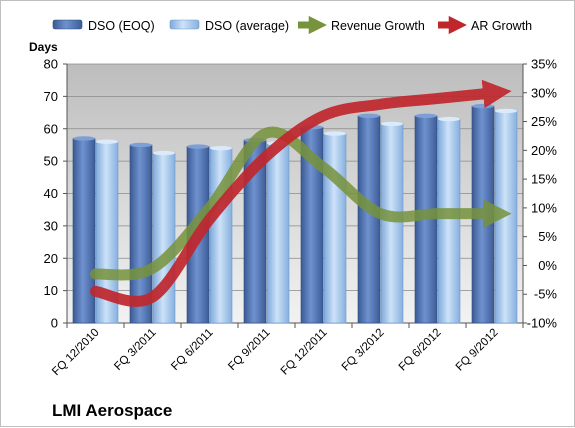  Describe the element at coordinates (135, 350) in the screenshot. I see `x-tick-label: FQ 3/2011` at that location.